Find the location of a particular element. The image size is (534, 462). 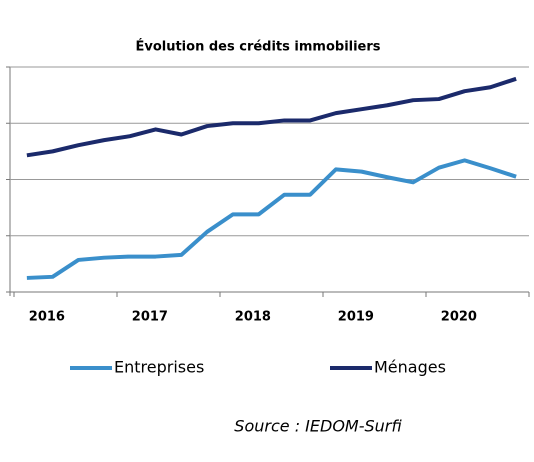

x-tick-label: 2020 is located at coordinates (459, 317).